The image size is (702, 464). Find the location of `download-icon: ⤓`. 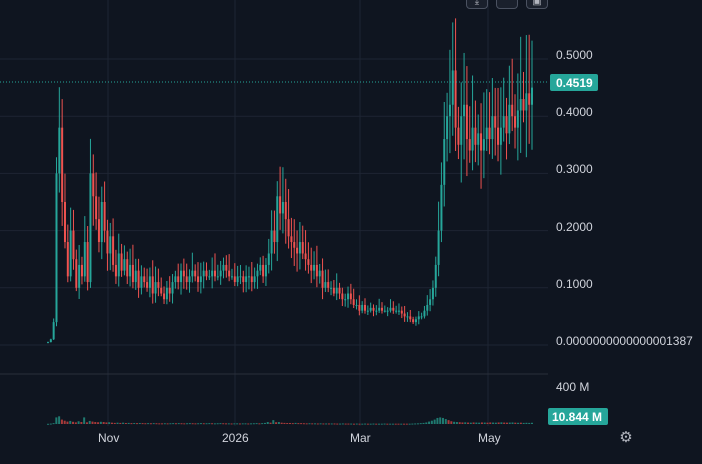

download-icon: ⤓ is located at coordinates (477, 4).